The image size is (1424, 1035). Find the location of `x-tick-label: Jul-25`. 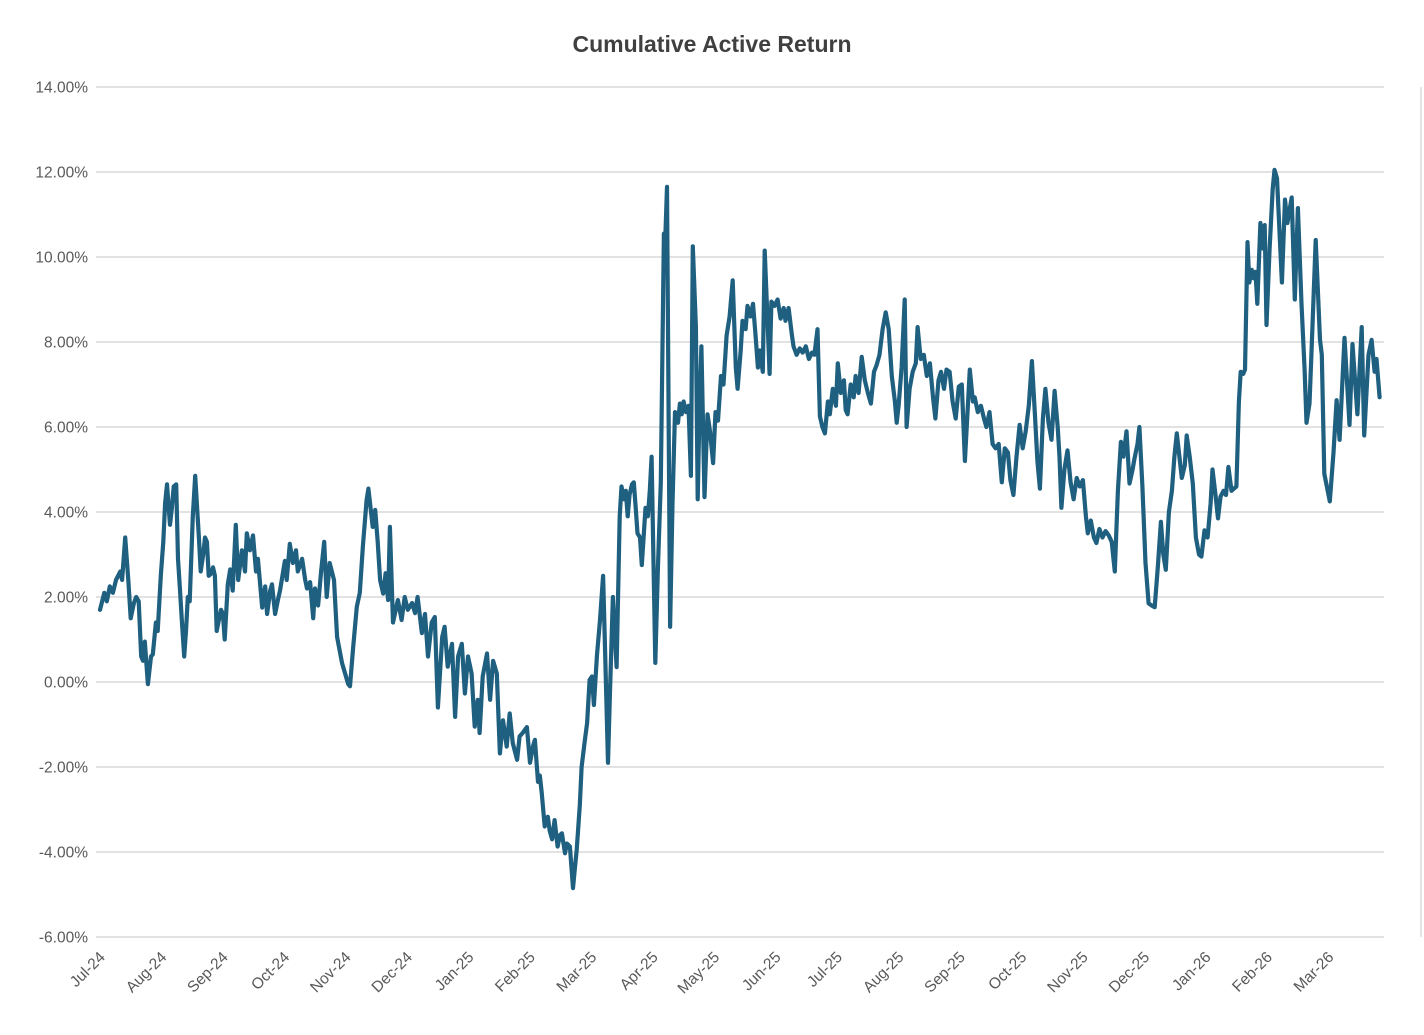

x-tick-label: Jul-25 is located at coordinates (825, 970).